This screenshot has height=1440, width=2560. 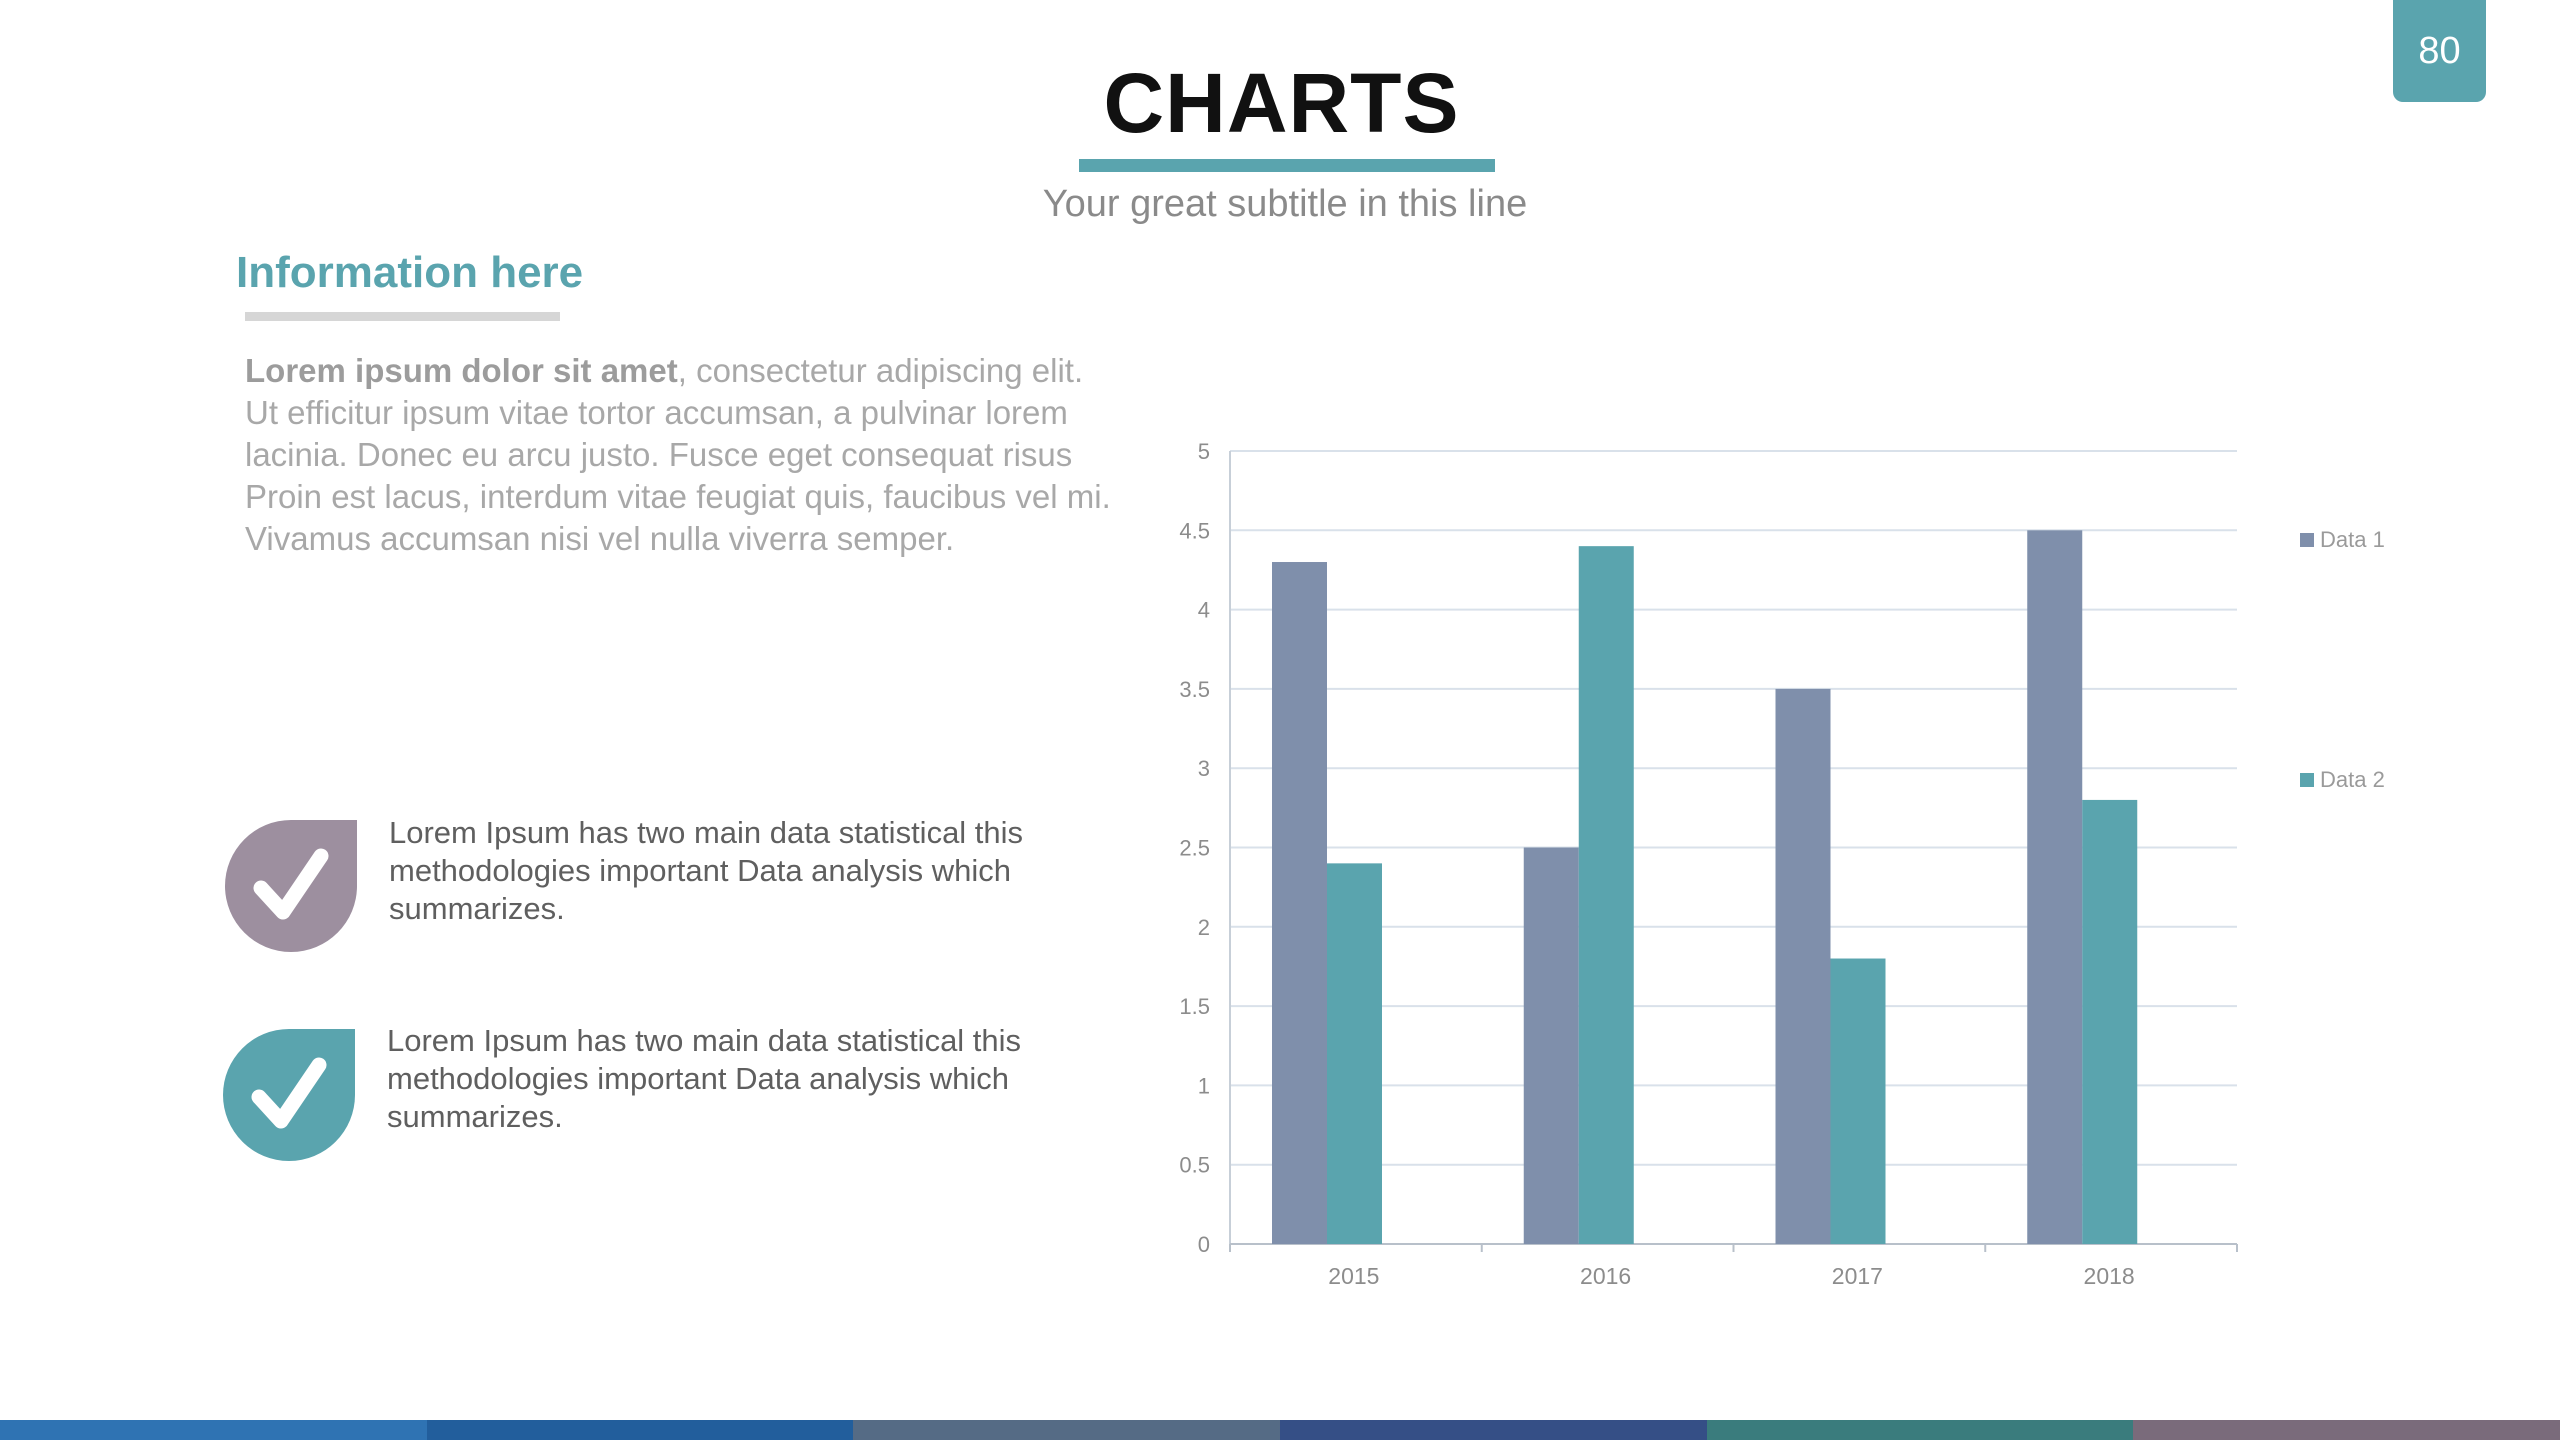 I want to click on y-tick-label: 1.5, so click(x=1194, y=1006).